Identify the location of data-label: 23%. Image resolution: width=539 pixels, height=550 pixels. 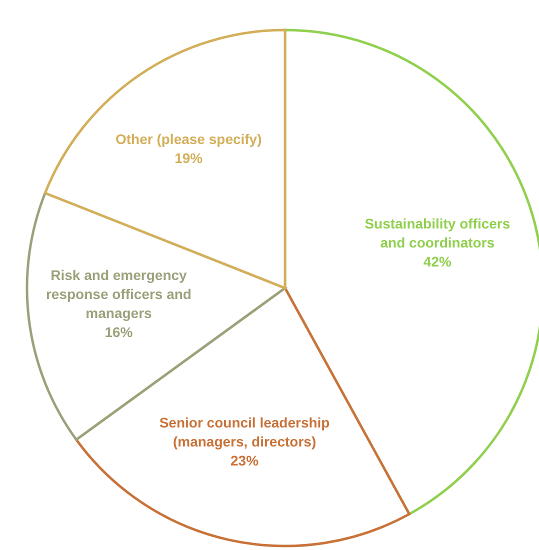
(245, 460).